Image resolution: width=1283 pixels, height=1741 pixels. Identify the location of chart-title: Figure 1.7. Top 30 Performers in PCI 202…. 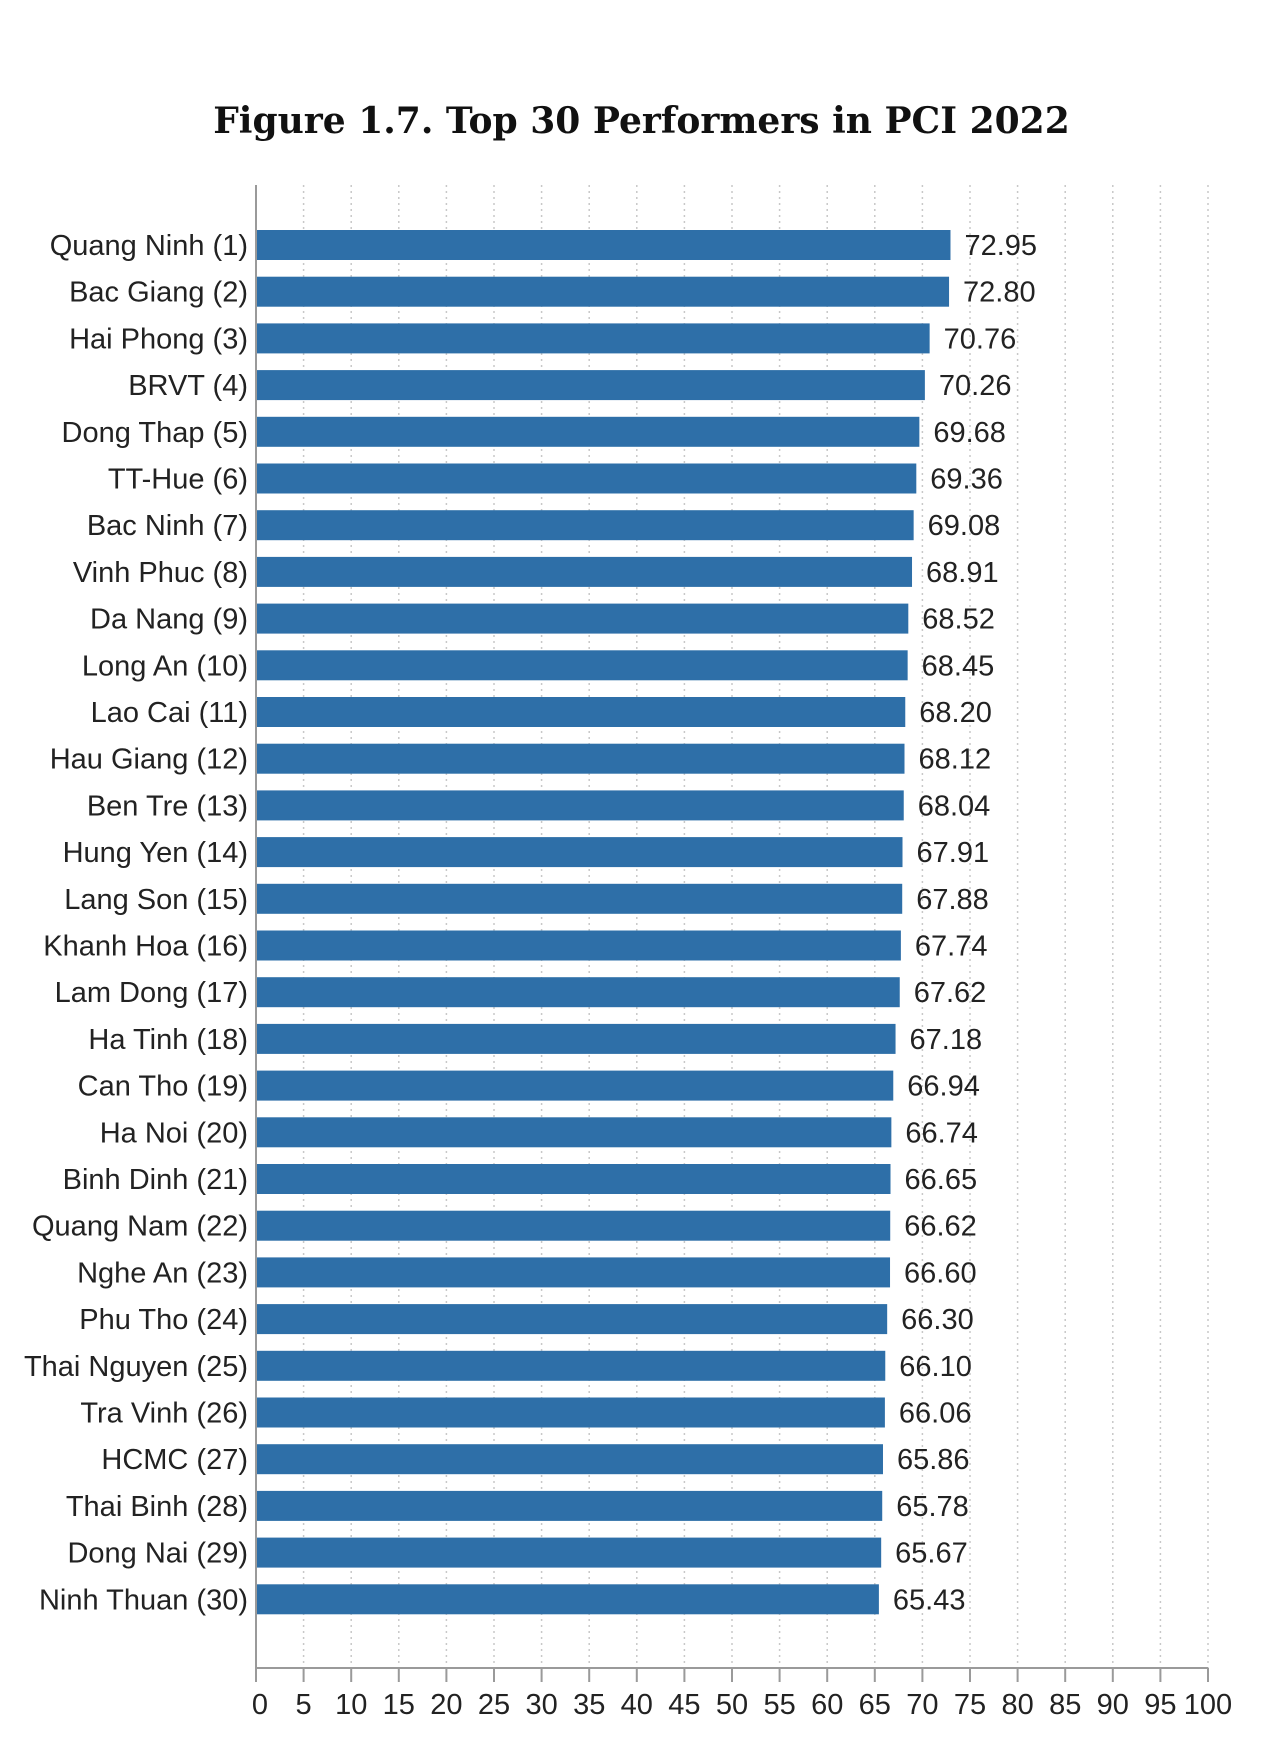
(641, 121).